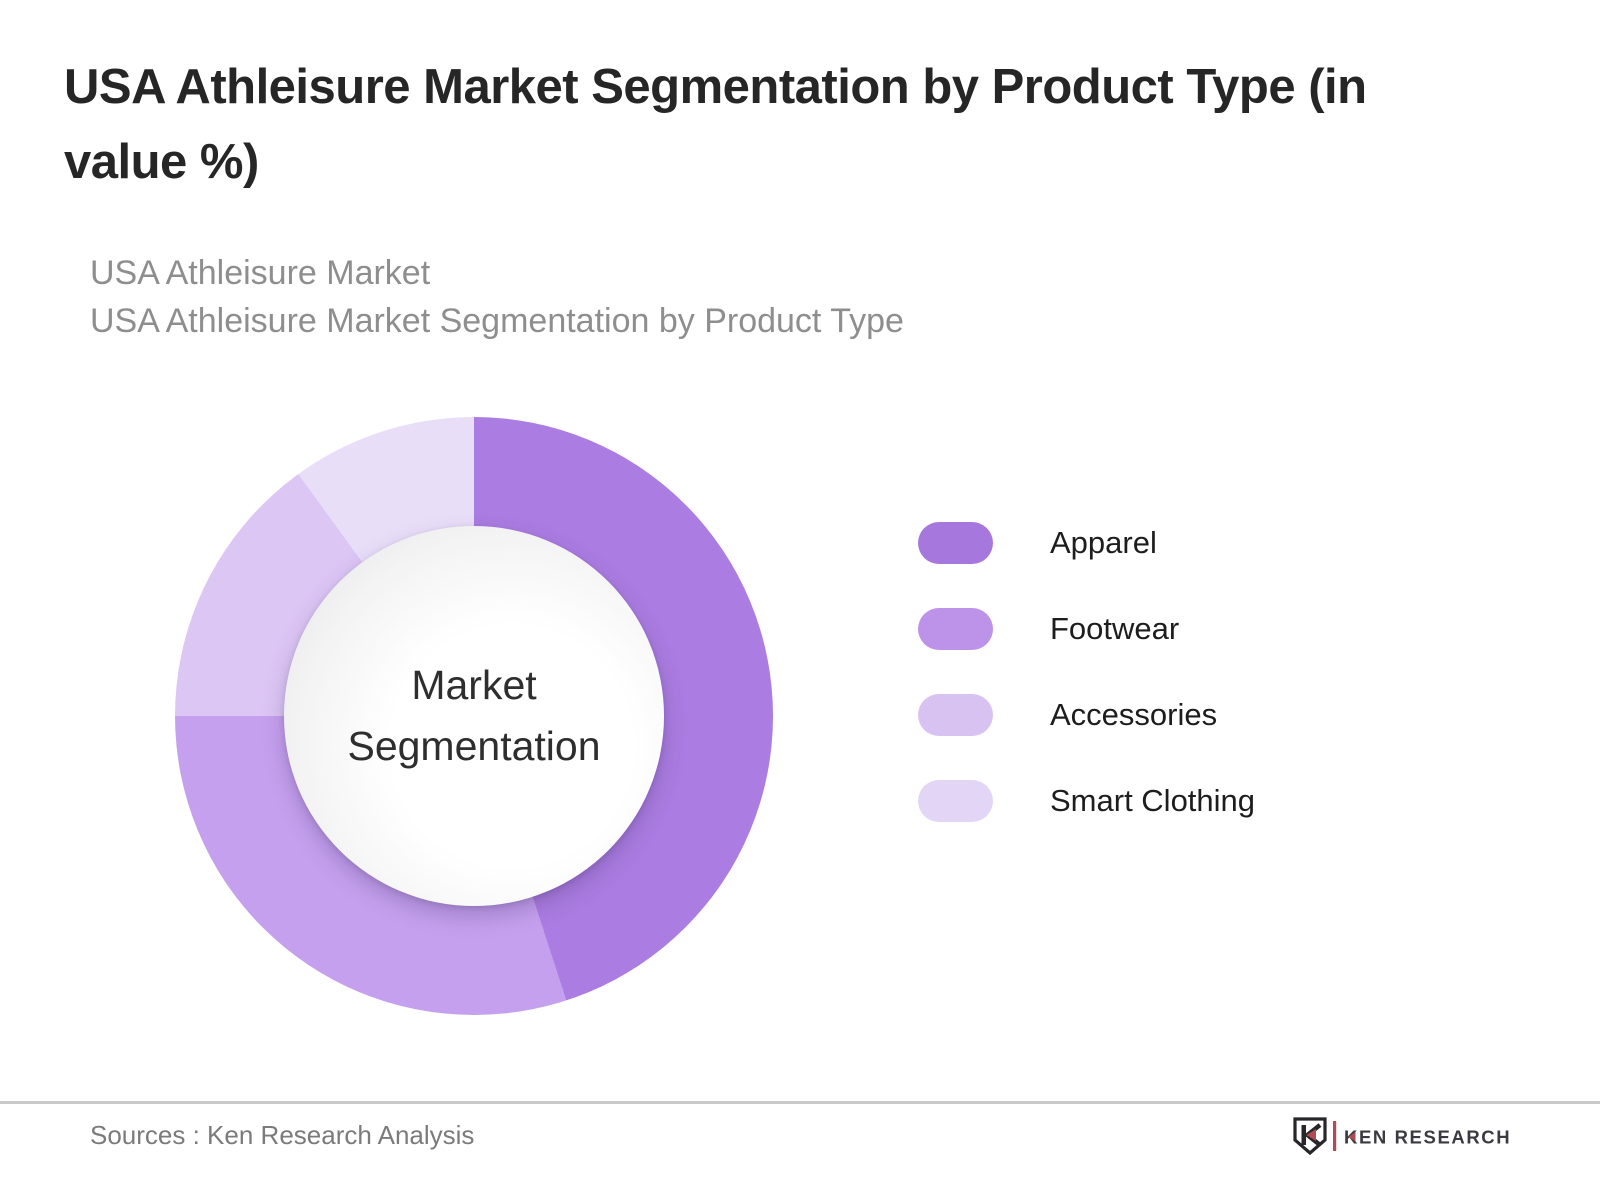  I want to click on donut-center-label: Market Segmentation, so click(474, 715).